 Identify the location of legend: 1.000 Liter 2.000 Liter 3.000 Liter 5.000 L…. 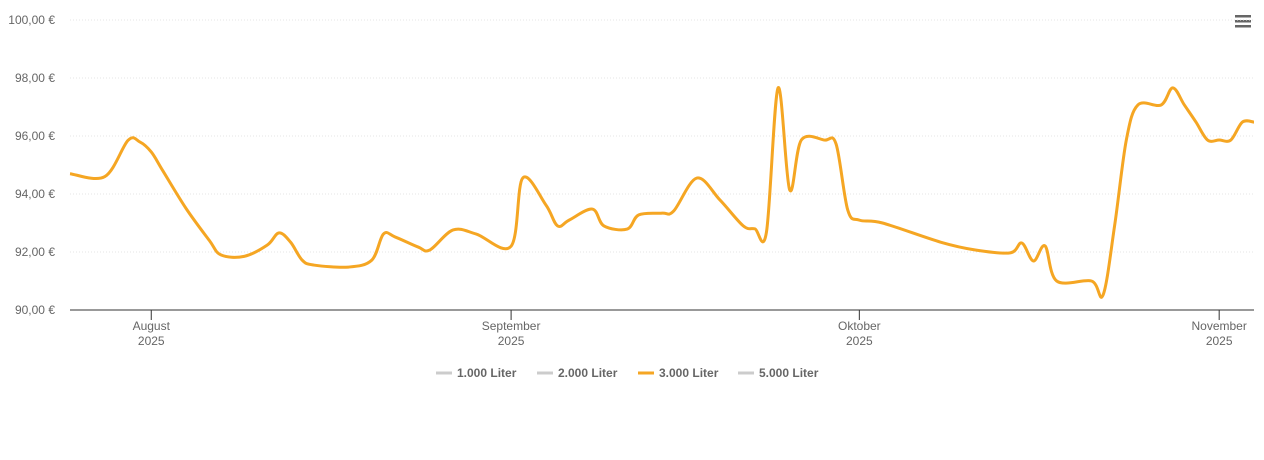
(627, 373).